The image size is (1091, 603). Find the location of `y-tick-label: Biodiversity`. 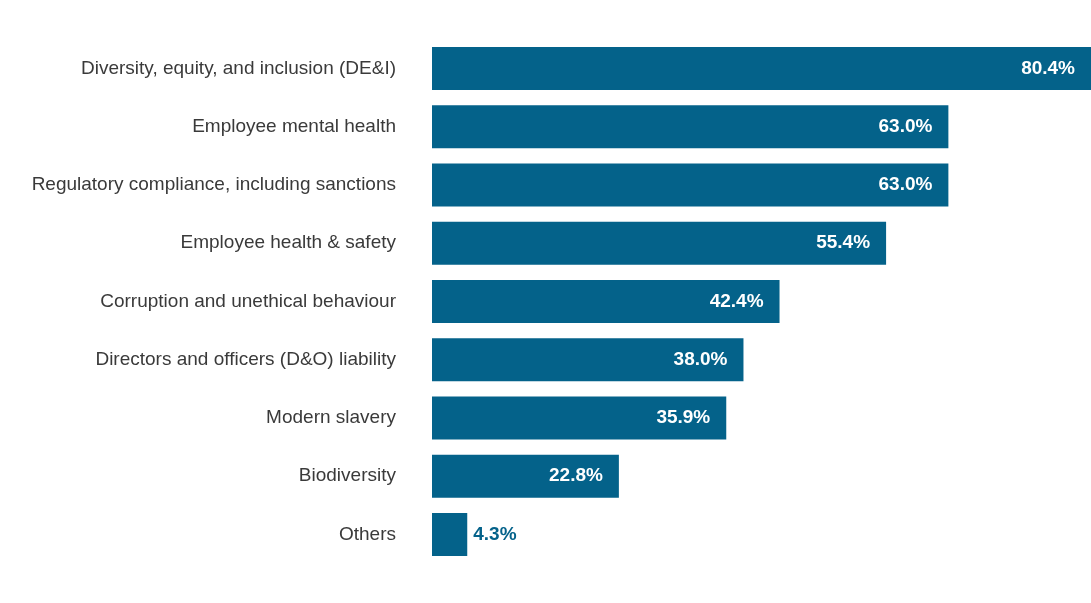

y-tick-label: Biodiversity is located at coordinates (347, 475).